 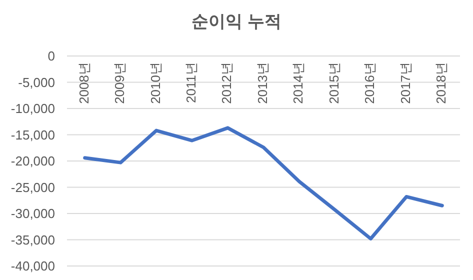 I want to click on x-tick-label: 2012년, so click(x=226, y=83).